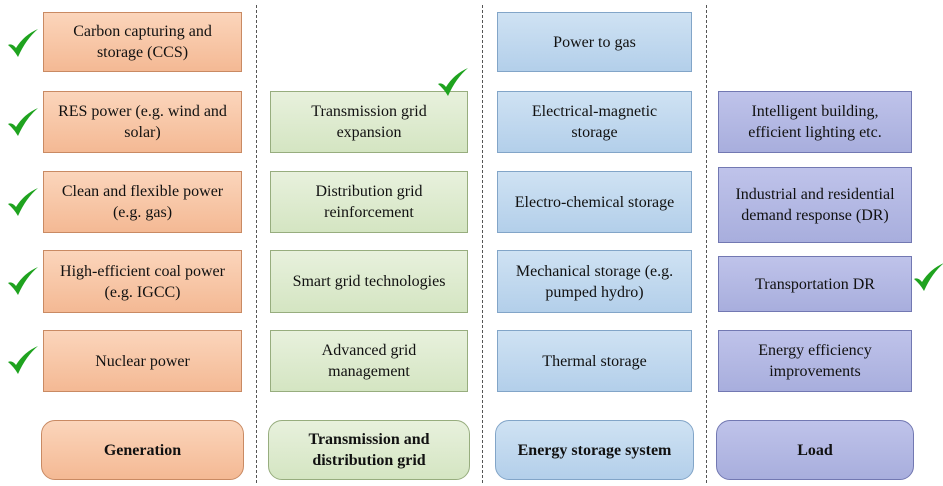  What do you see at coordinates (594, 281) in the screenshot?
I see `item-box: Mechanical storage (e.g. pumped hydro)` at bounding box center [594, 281].